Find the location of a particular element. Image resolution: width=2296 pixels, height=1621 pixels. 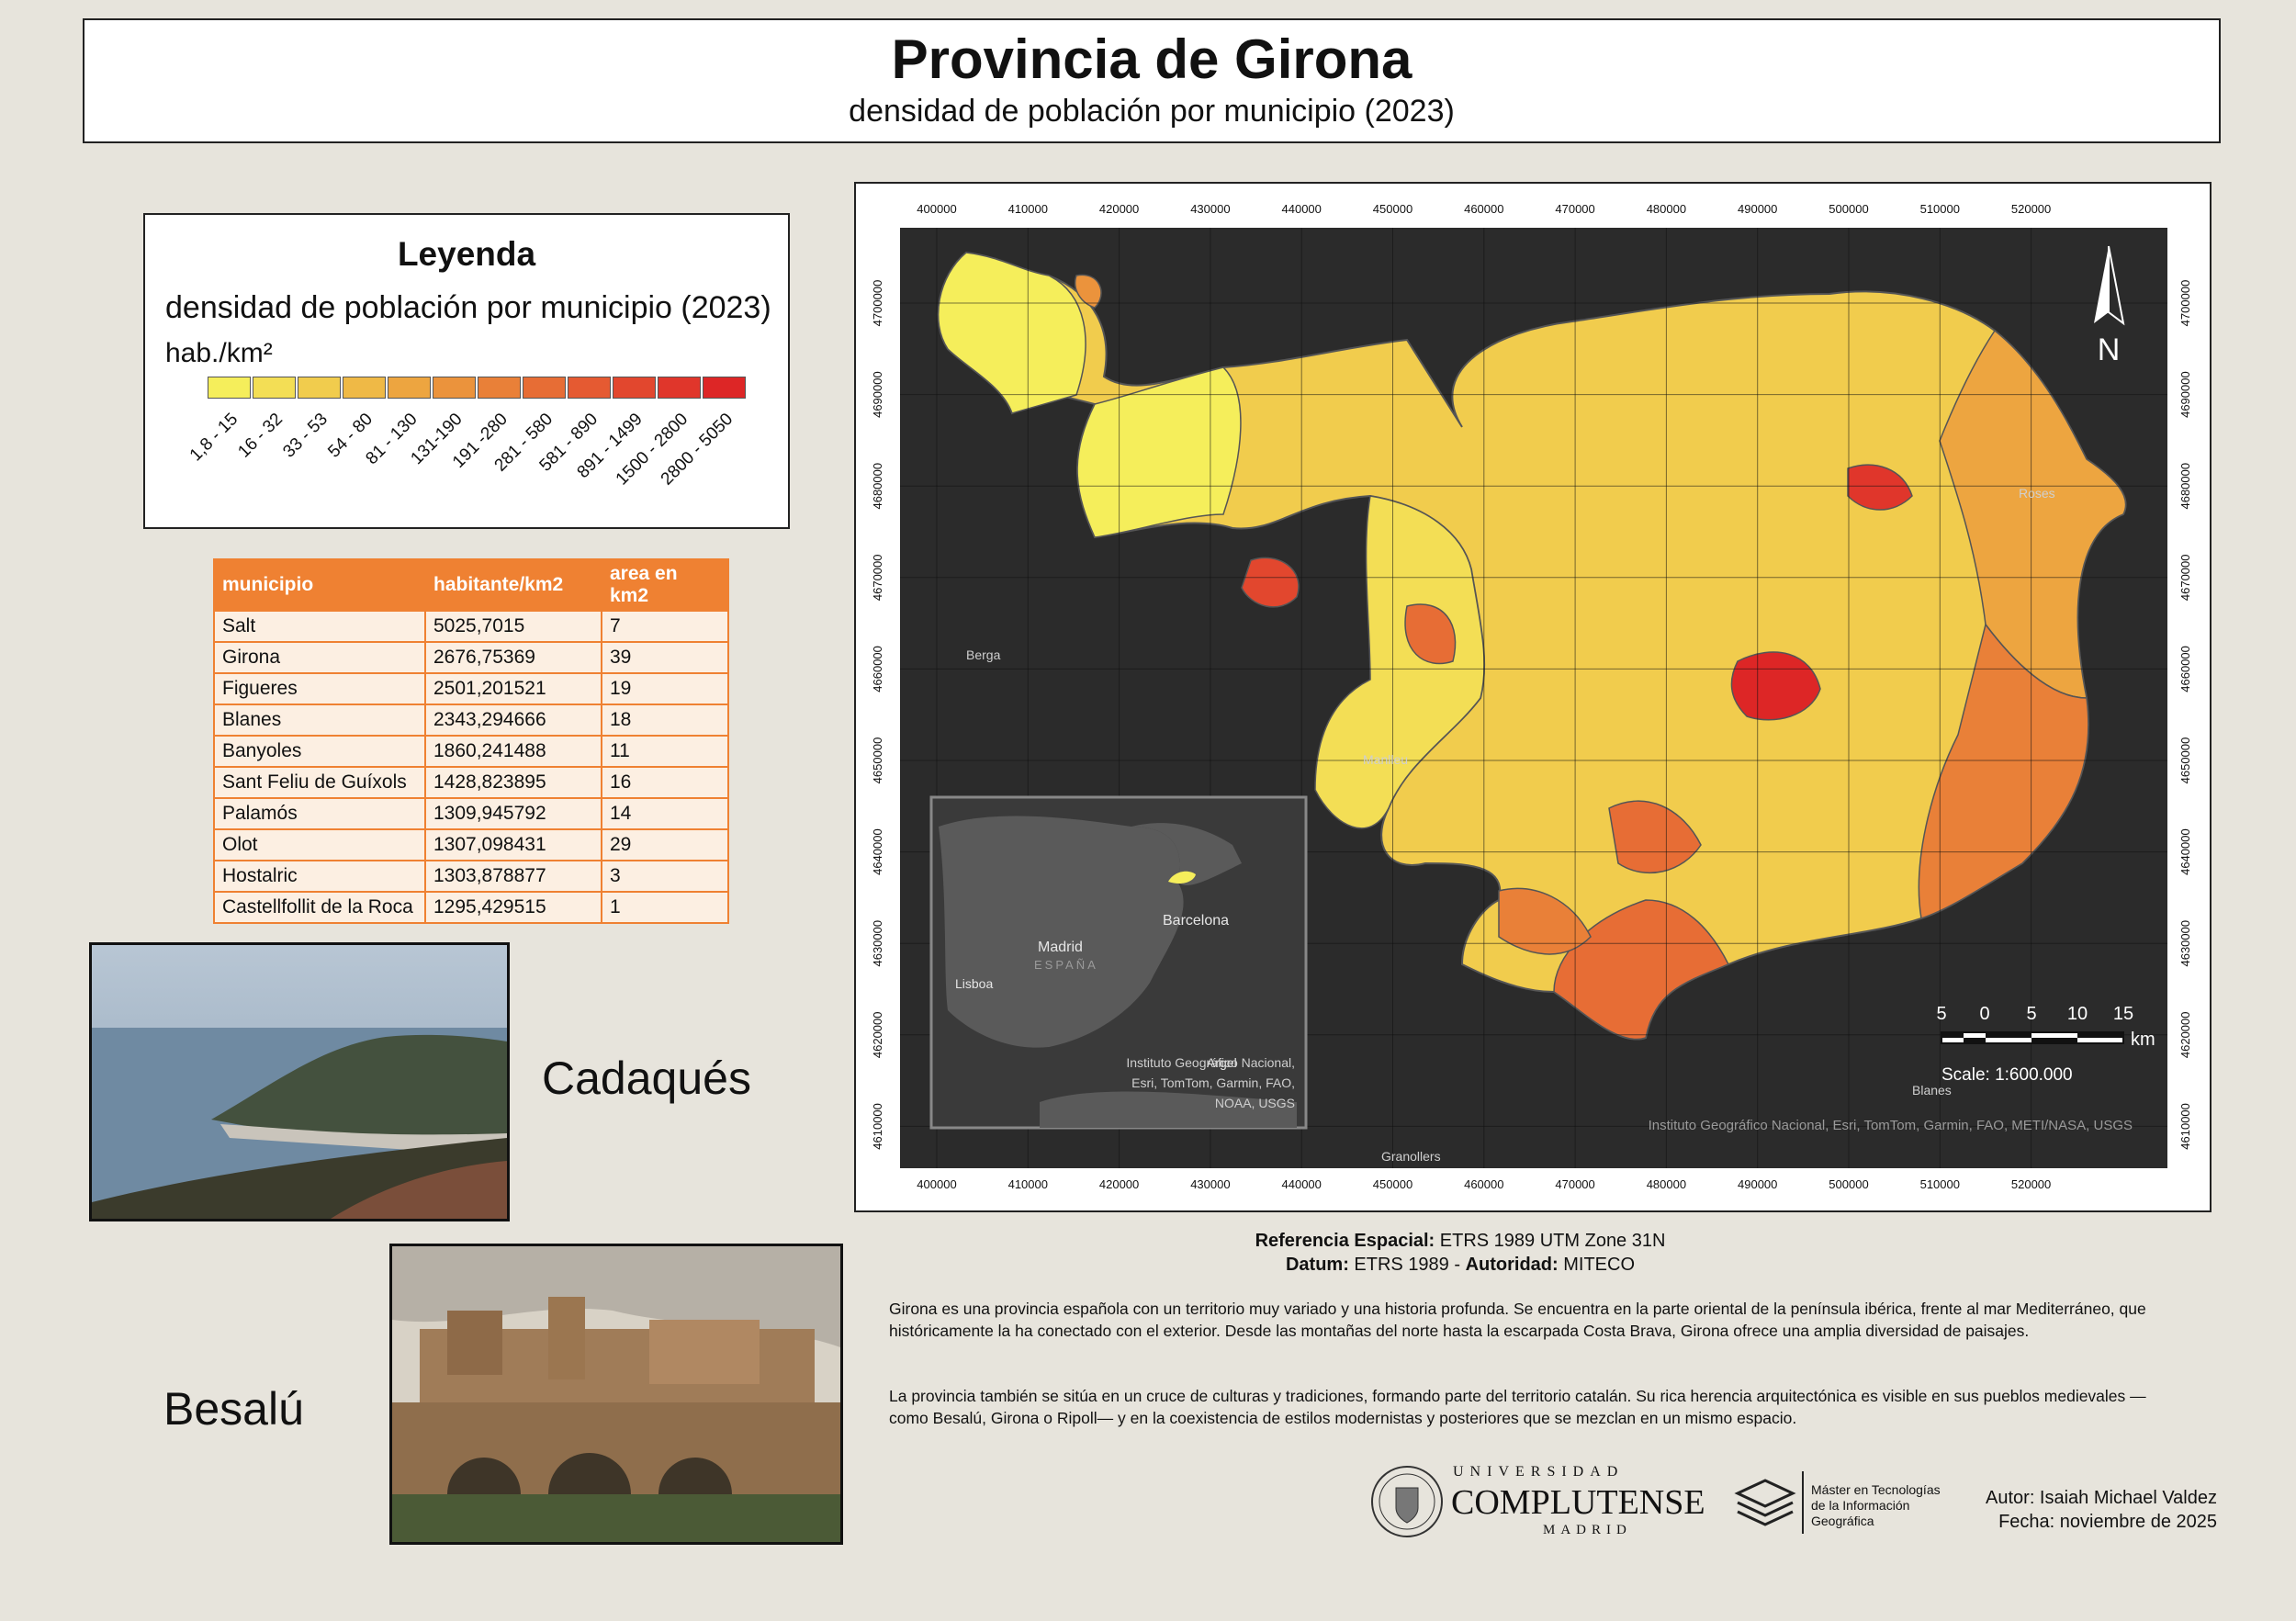

table-row: Figueres 2501,201521 19 is located at coordinates (471, 688).